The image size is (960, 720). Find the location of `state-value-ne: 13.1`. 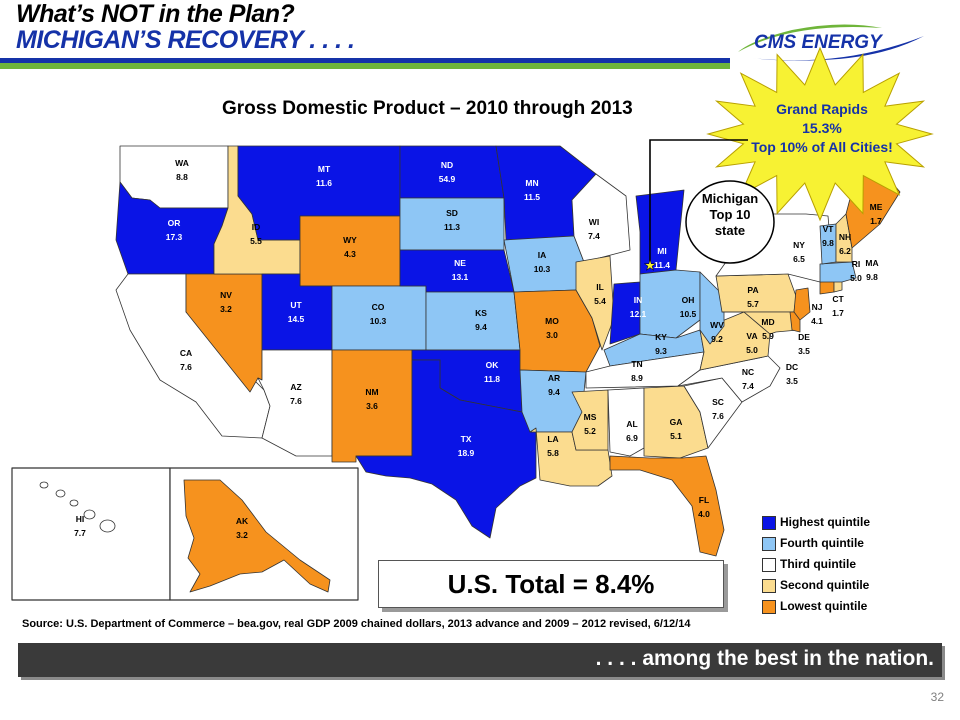

state-value-ne: 13.1 is located at coordinates (460, 277).